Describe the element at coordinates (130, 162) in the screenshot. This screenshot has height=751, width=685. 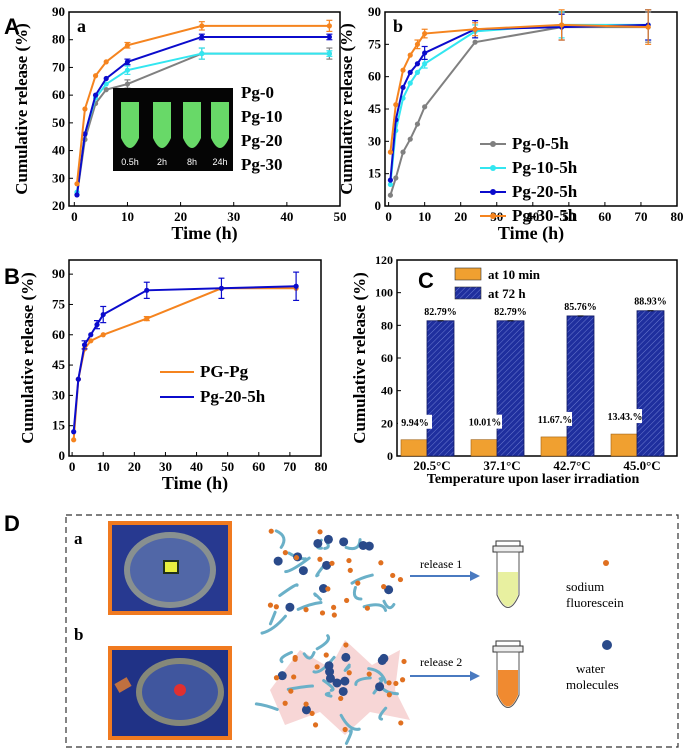
I see `inset-time-label: 0.5h` at that location.